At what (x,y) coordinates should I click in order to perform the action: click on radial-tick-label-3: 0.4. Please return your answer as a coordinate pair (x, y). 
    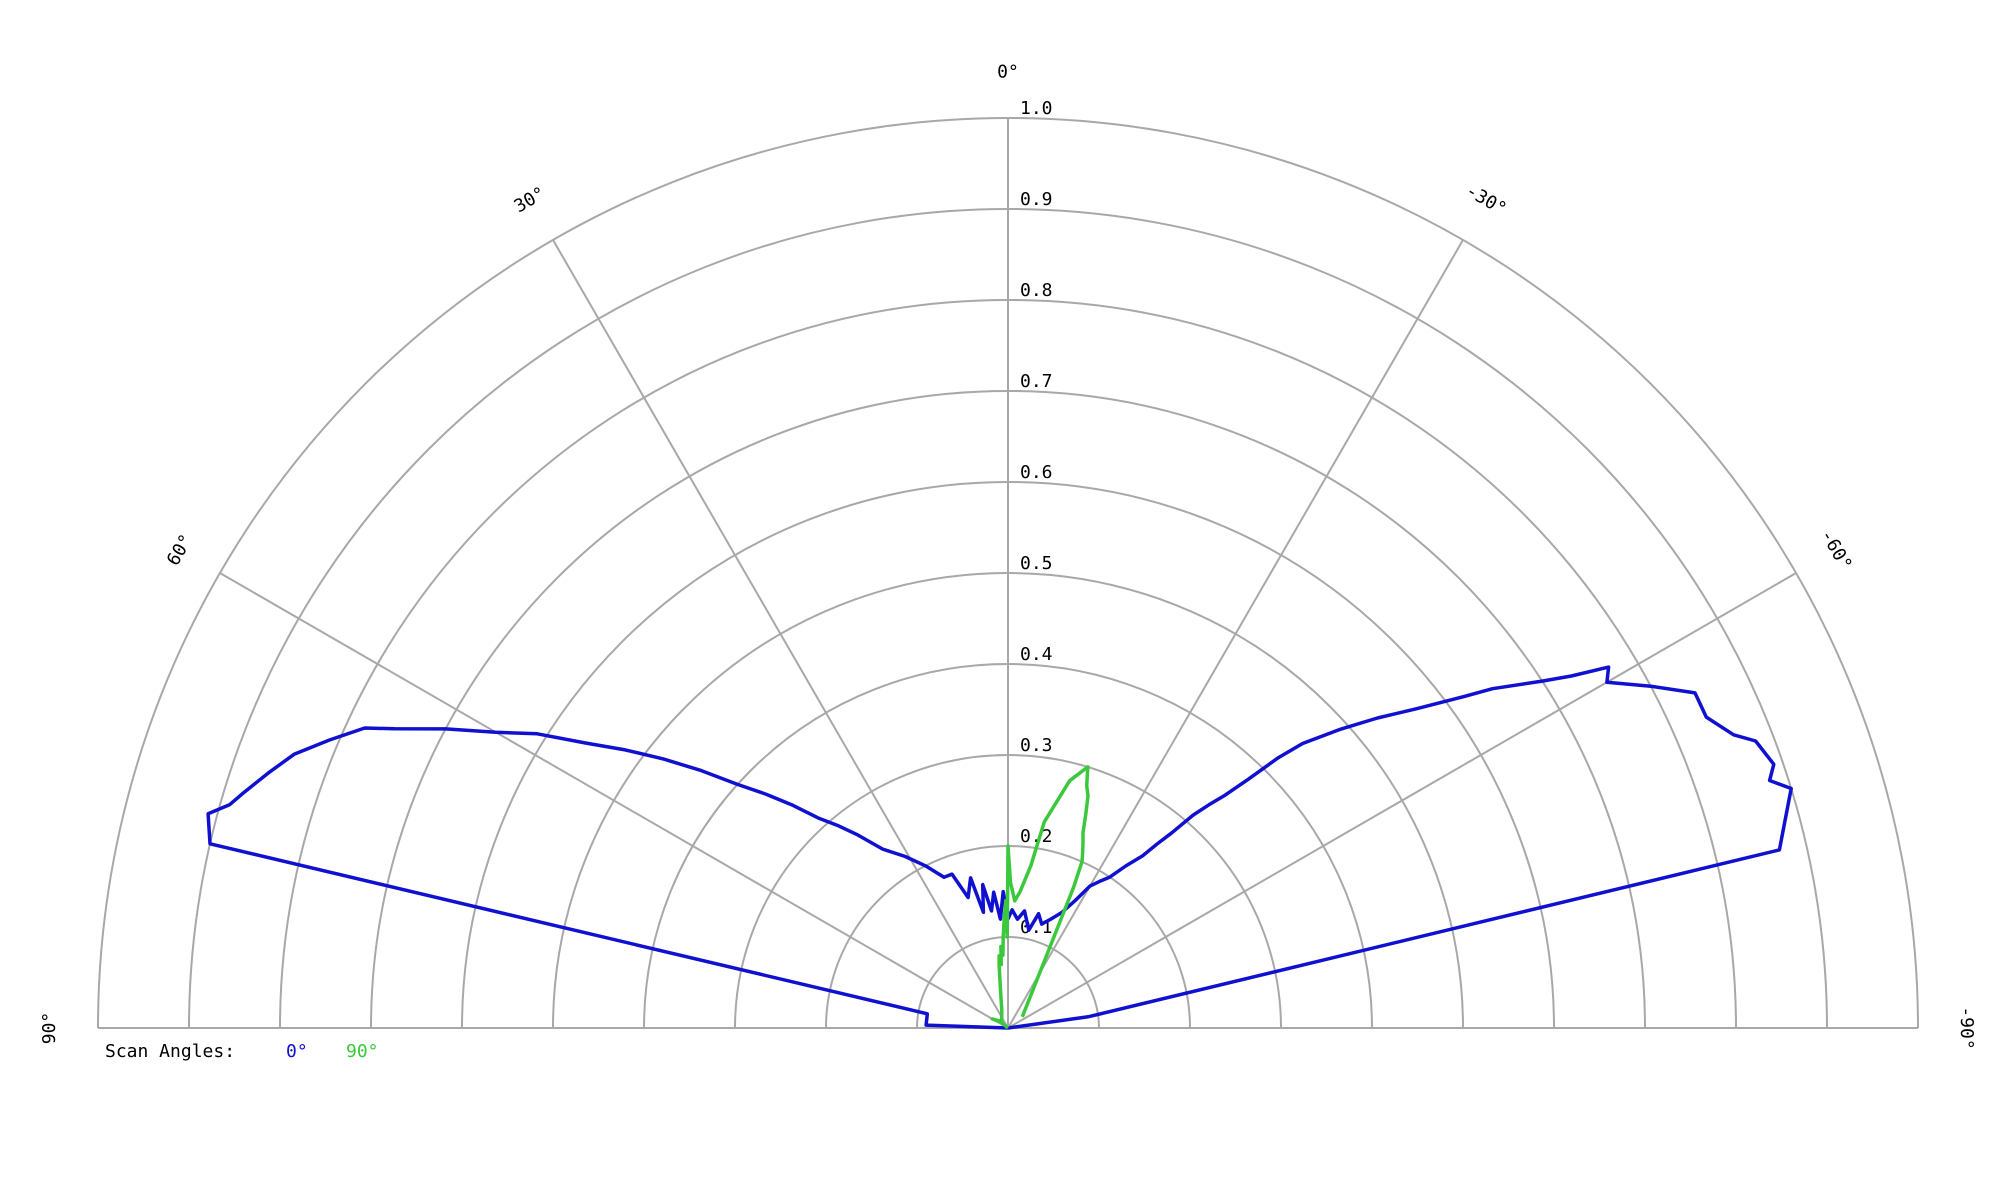
    Looking at the image, I should click on (1036, 654).